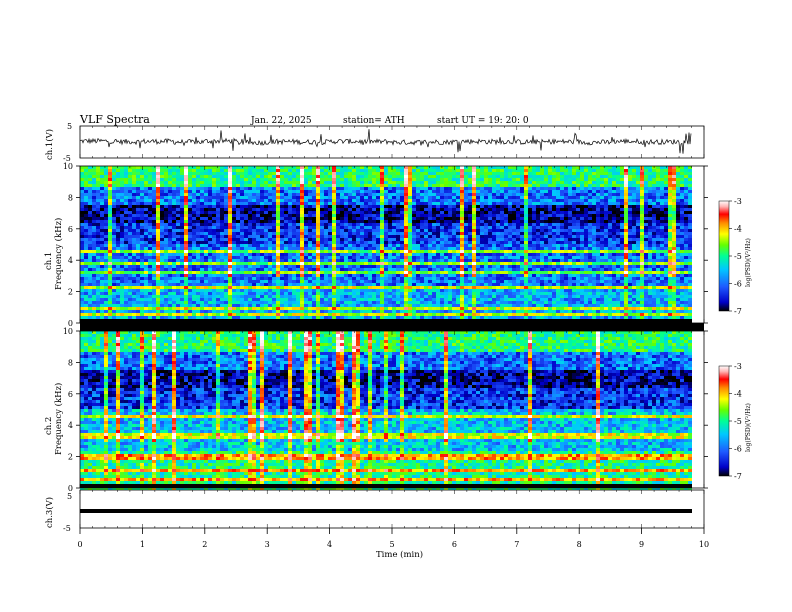 This screenshot has width=792, height=612. I want to click on ch3-ylabel: ch.3(V), so click(49, 512).